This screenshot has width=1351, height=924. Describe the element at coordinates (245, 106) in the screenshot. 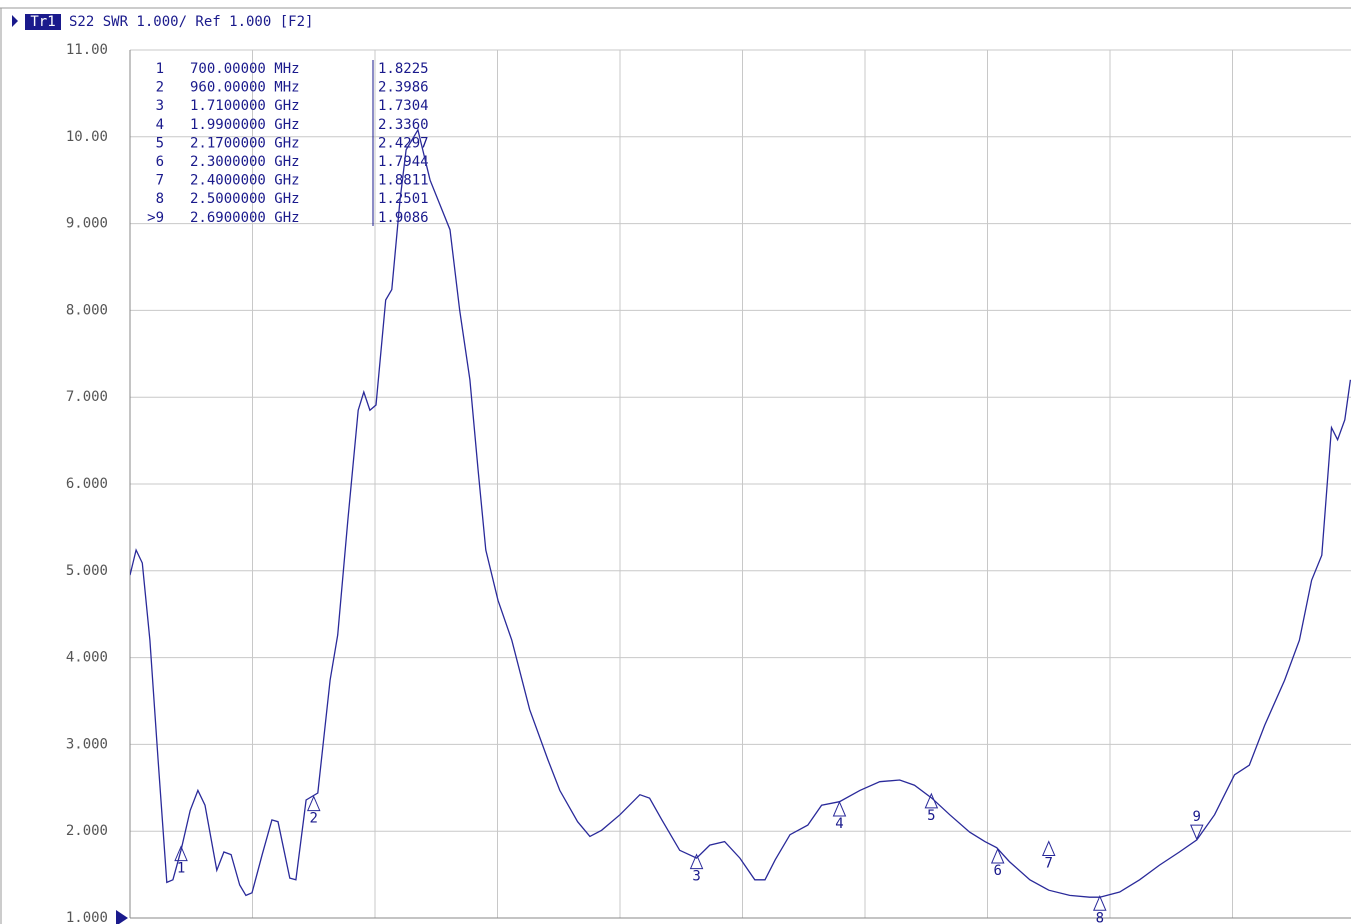

I see `marker-table-freq: 1.7100000 GHz` at that location.